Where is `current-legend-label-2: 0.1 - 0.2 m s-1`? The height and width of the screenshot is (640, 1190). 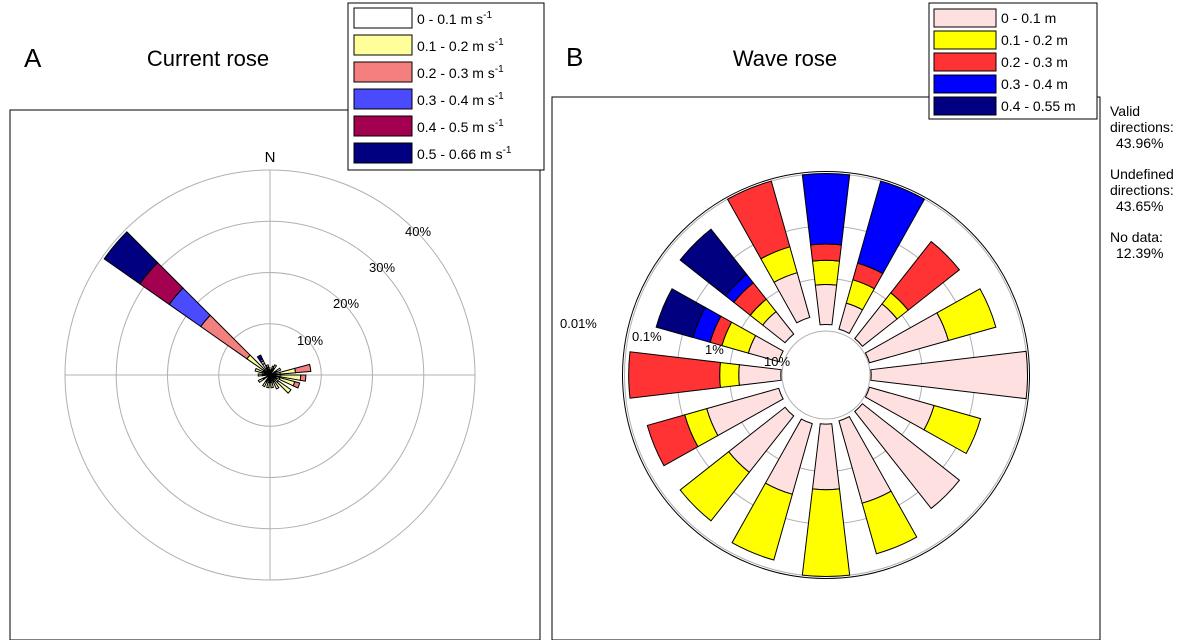
current-legend-label-2: 0.1 - 0.2 m s-1 is located at coordinates (460, 45).